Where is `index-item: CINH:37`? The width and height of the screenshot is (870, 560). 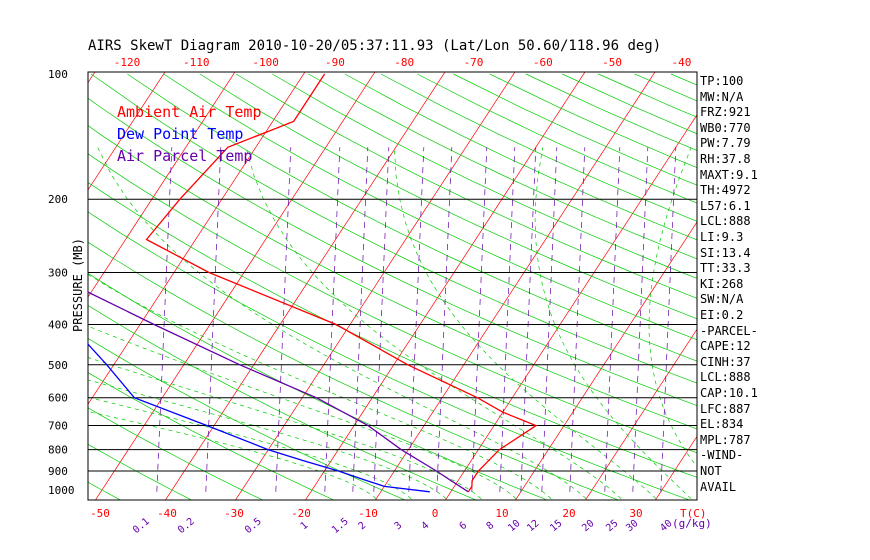
index-item: CINH:37 is located at coordinates (725, 361).